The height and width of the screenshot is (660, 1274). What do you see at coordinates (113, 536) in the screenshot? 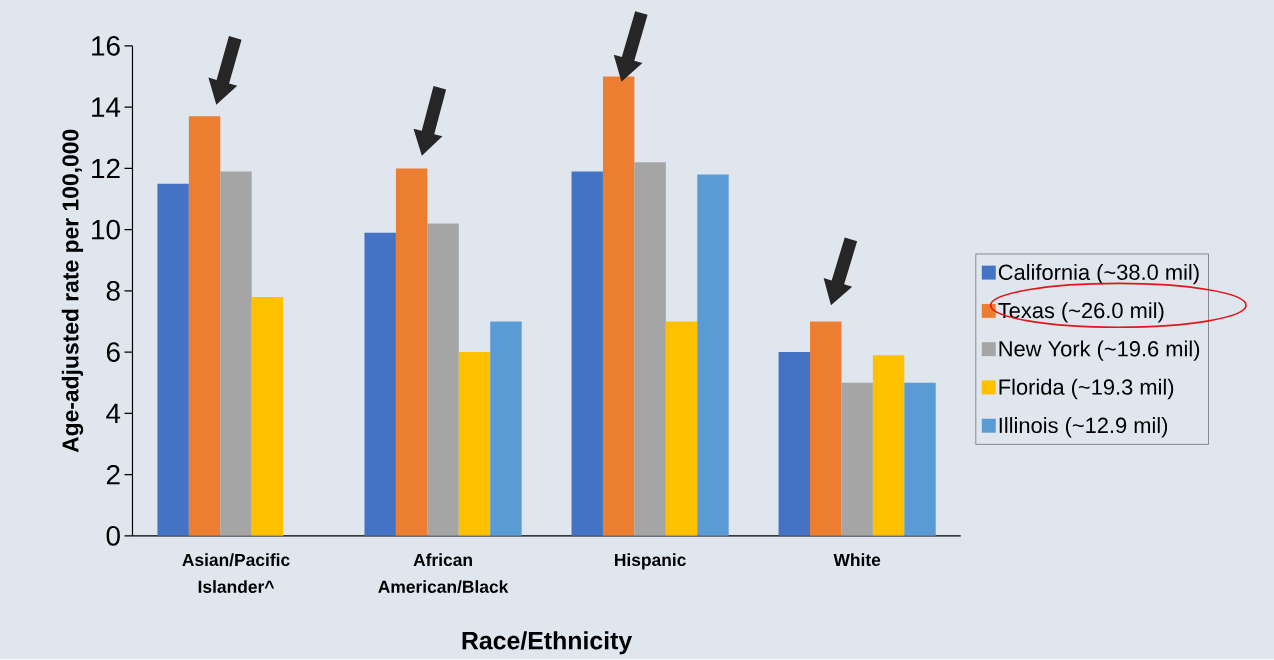
I see `y-tick-label: 0` at bounding box center [113, 536].